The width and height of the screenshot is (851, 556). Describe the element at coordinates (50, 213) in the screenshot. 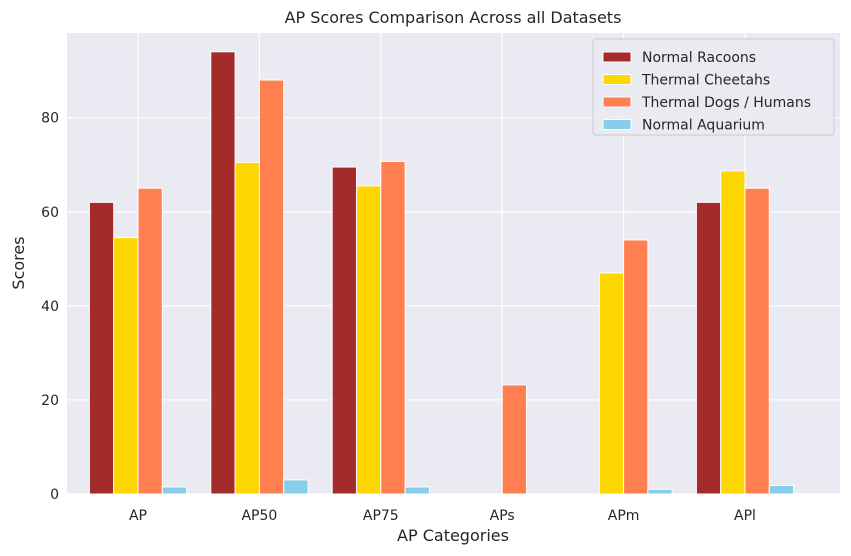

I see `y-tick-label: 60` at that location.